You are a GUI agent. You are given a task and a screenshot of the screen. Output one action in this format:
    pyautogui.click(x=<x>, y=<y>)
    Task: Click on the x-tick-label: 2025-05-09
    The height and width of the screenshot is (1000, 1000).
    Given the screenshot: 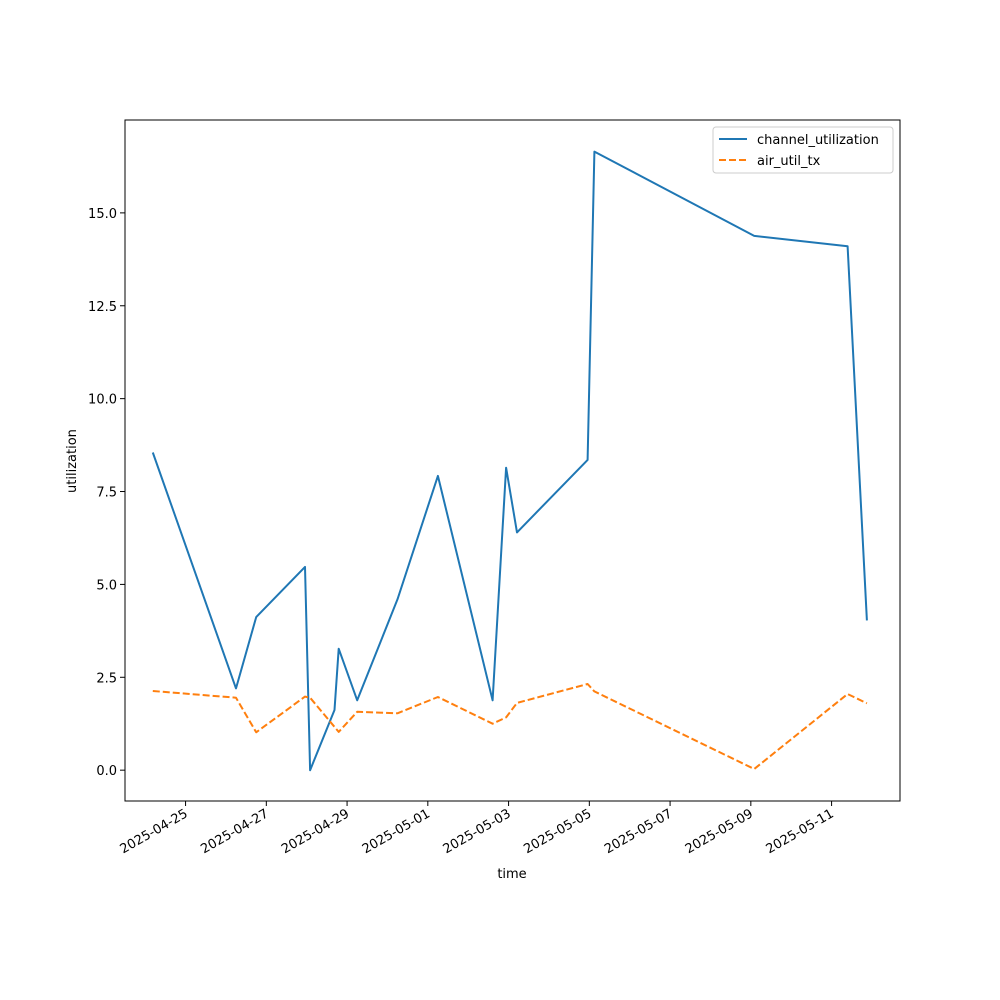 What is the action you would take?
    pyautogui.click(x=719, y=831)
    